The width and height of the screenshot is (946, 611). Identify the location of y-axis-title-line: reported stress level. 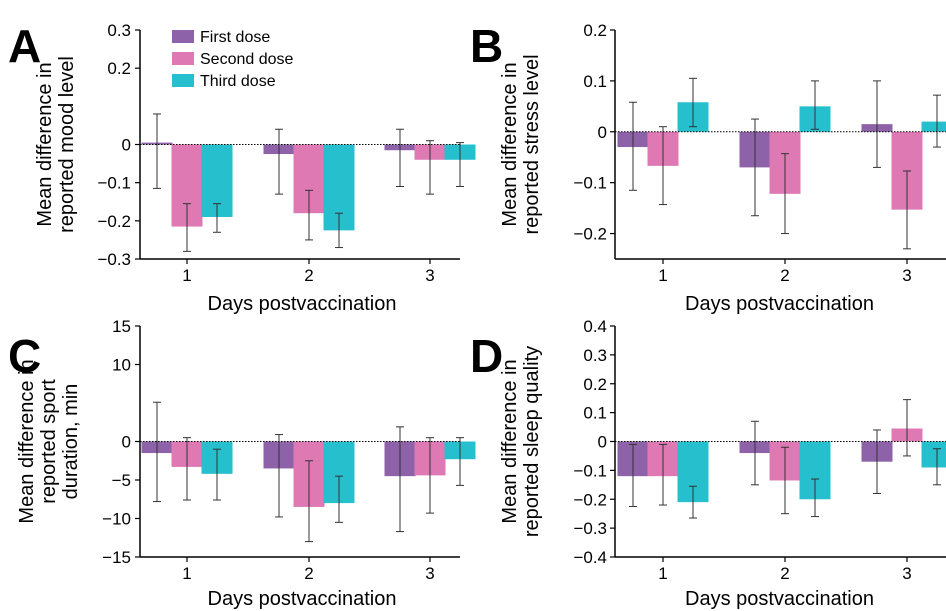
(532, 144).